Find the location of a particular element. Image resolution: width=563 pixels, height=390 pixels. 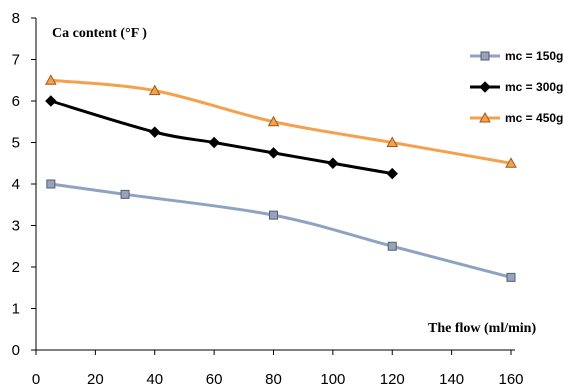

legend-label: mc = 450g is located at coordinates (534, 118).